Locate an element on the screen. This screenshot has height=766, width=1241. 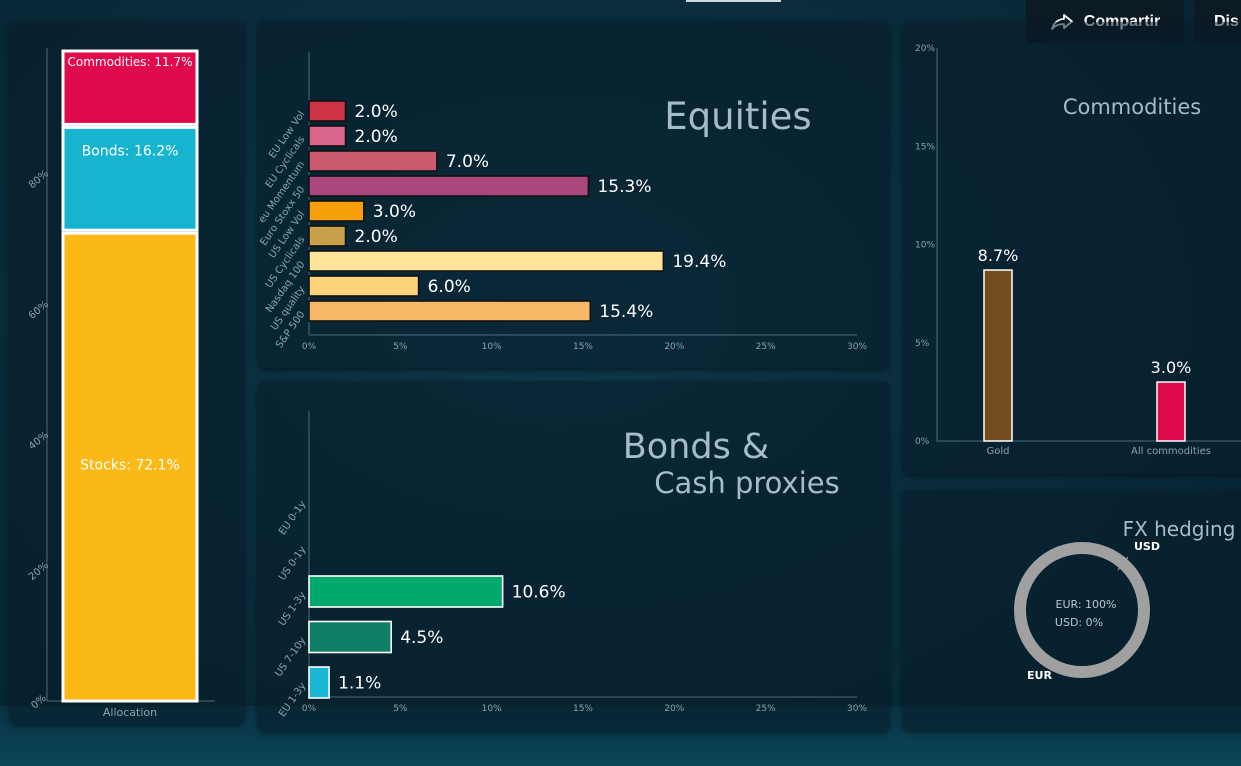
fx-hedging-panel: FX hedging USD EUR EUR: 100% USD: 0% is located at coordinates (1072, 610).